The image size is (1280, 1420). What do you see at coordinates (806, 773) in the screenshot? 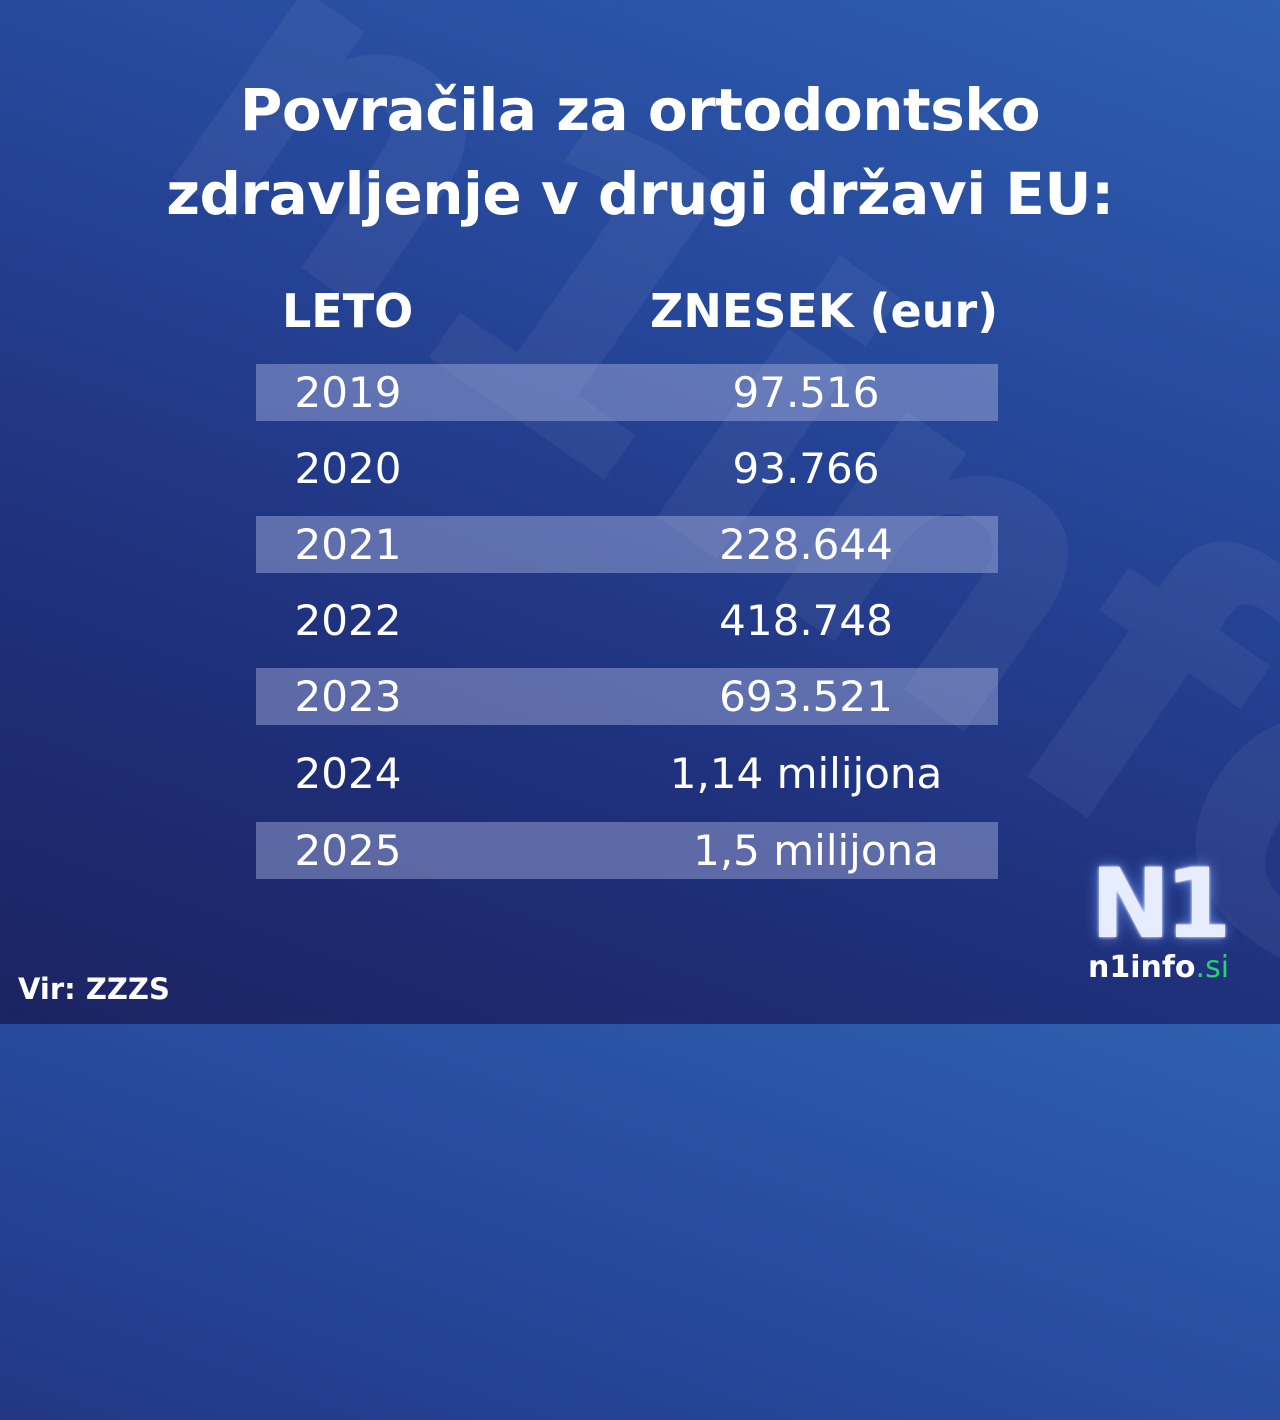
I see `amount-cell: 1,14 milijona` at bounding box center [806, 773].